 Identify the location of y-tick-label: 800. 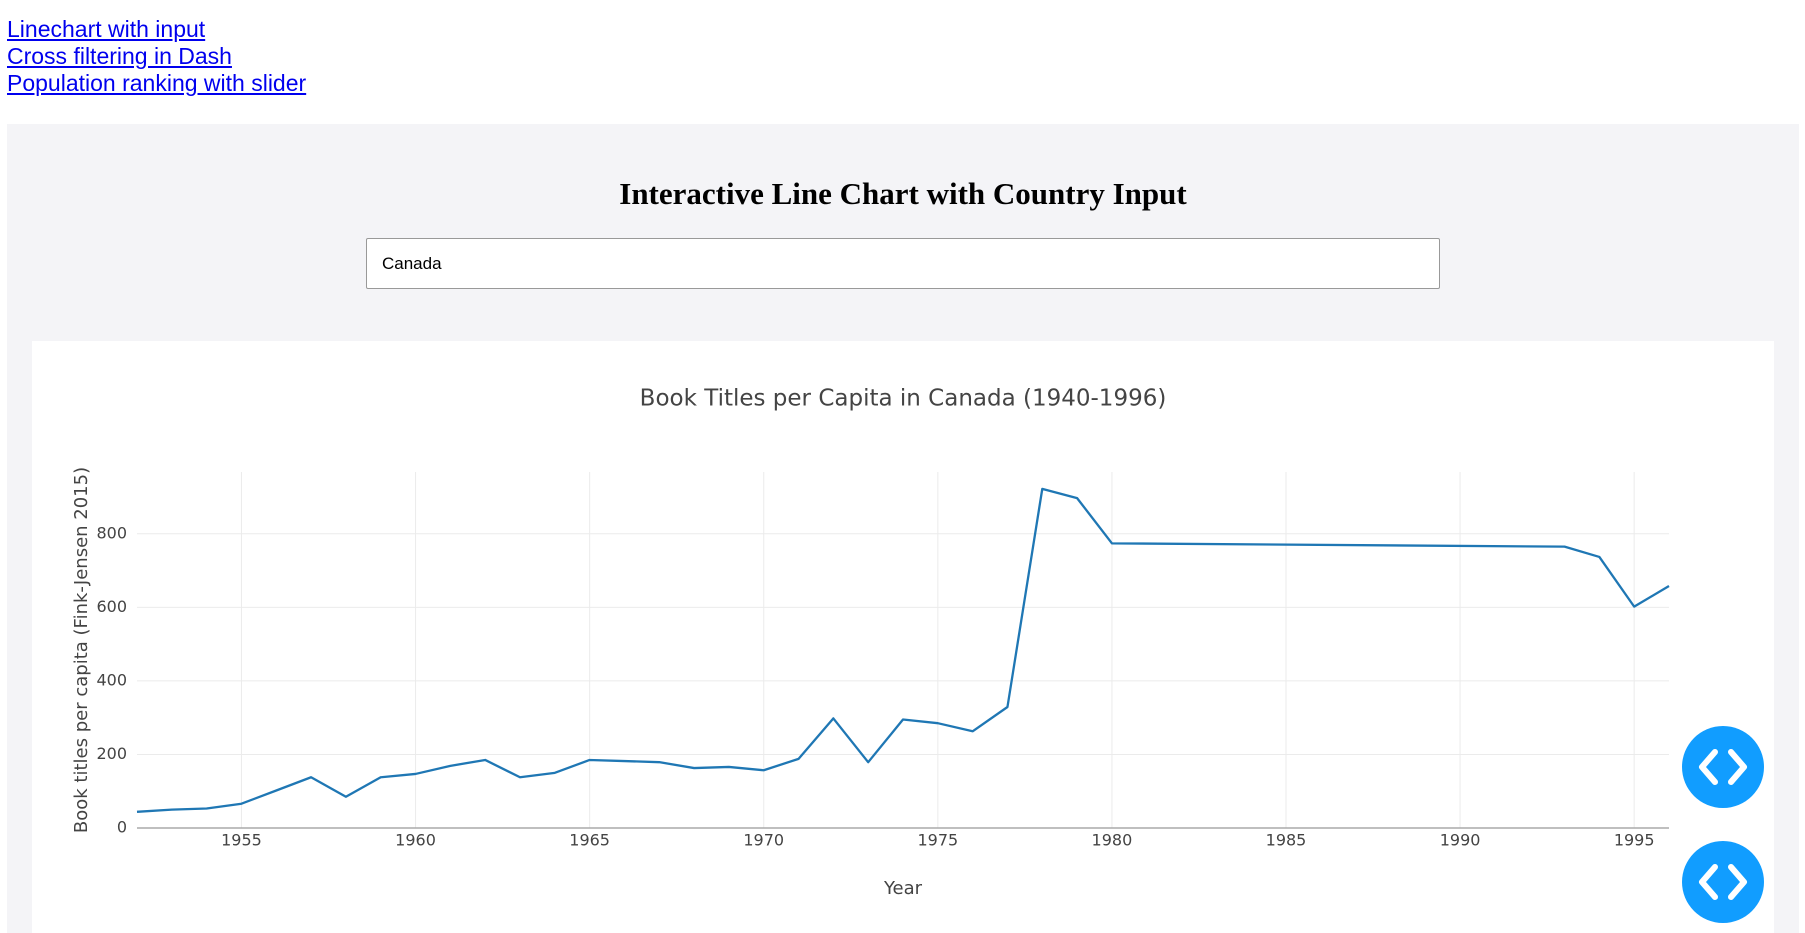
(111, 532).